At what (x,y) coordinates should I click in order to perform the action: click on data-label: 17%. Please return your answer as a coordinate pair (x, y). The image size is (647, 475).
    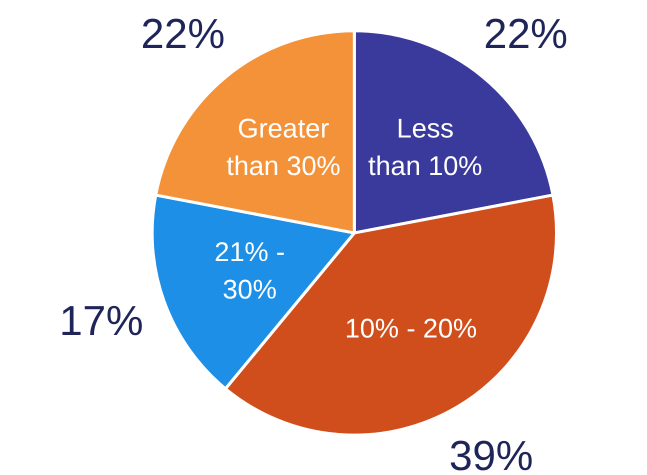
    Looking at the image, I should click on (101, 320).